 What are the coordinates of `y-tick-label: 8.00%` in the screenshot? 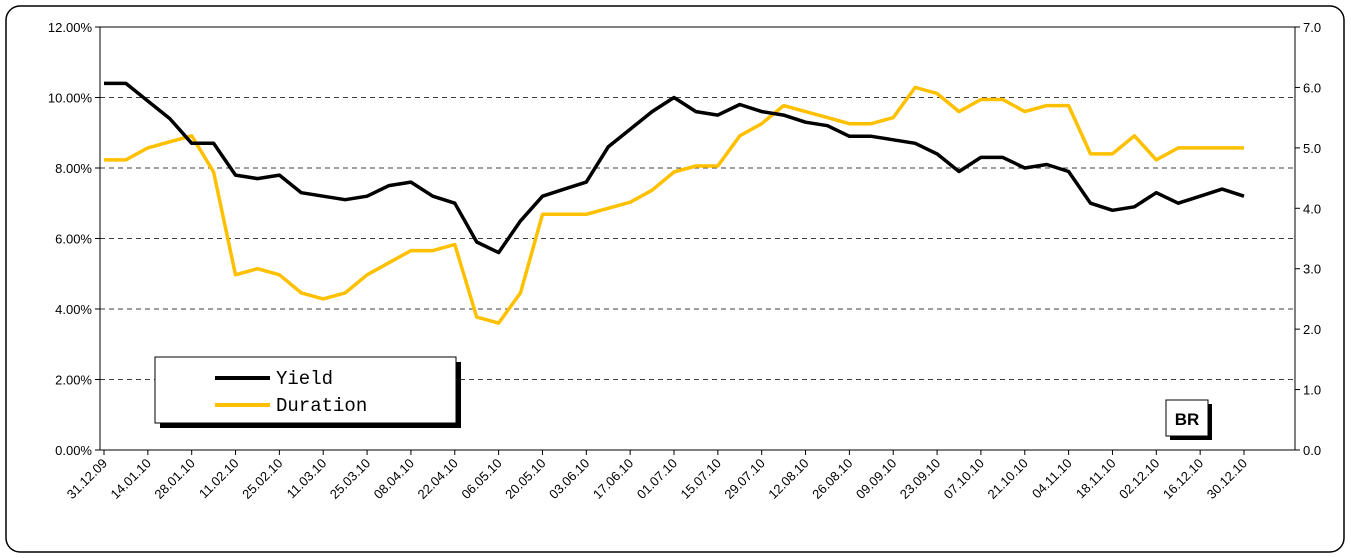 It's located at (73, 168).